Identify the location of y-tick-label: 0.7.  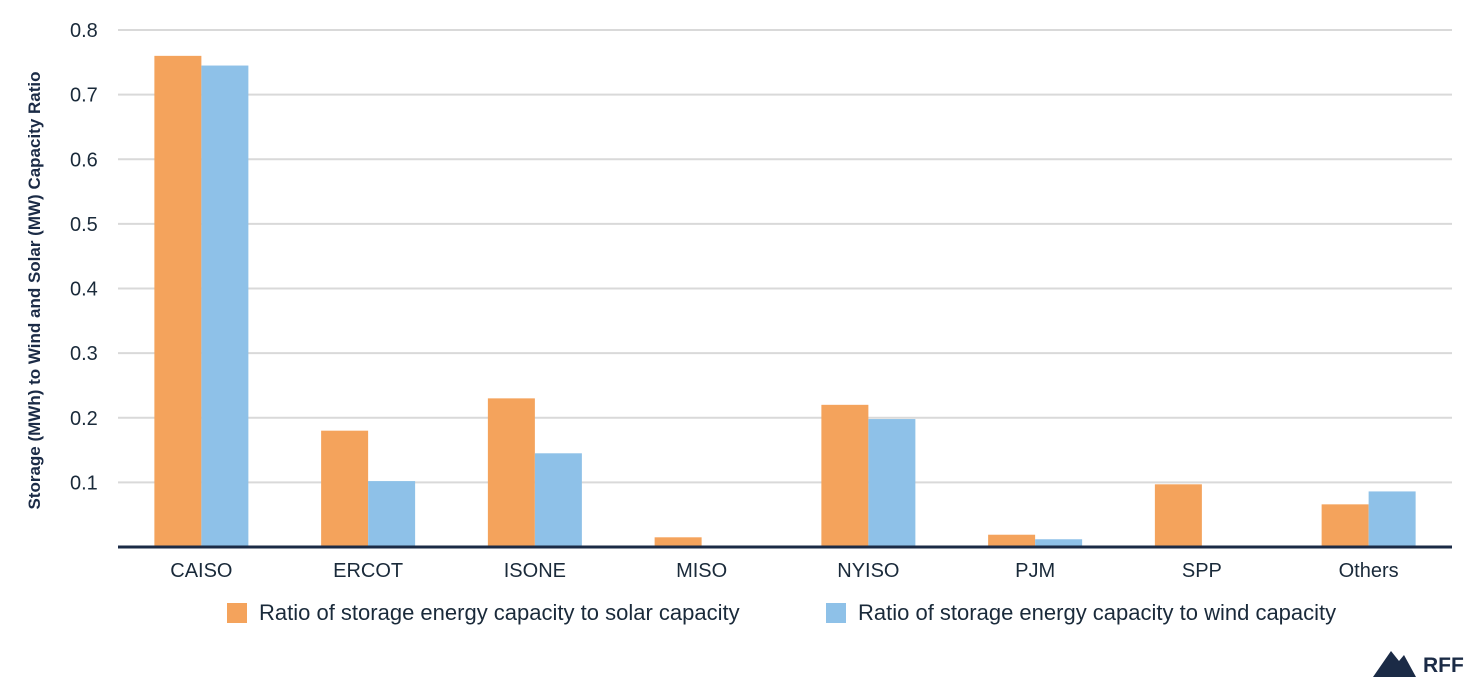
(84, 96).